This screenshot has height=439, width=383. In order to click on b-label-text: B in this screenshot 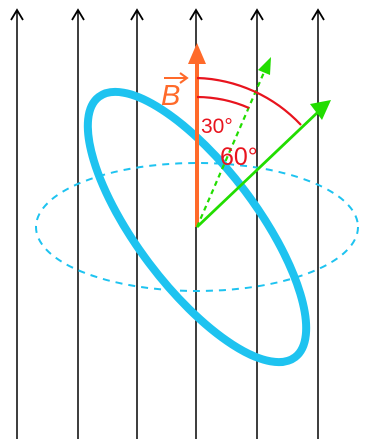, I will do `click(170, 96)`.